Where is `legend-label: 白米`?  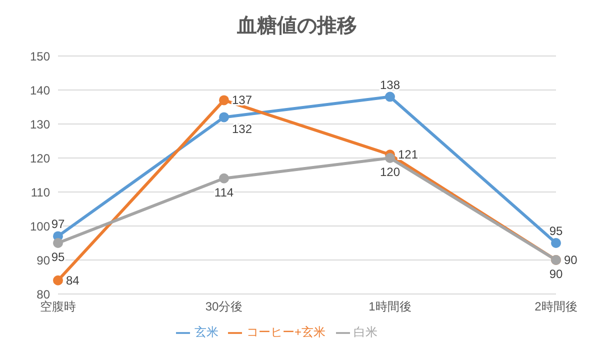
legend-label: 白米 is located at coordinates (366, 332).